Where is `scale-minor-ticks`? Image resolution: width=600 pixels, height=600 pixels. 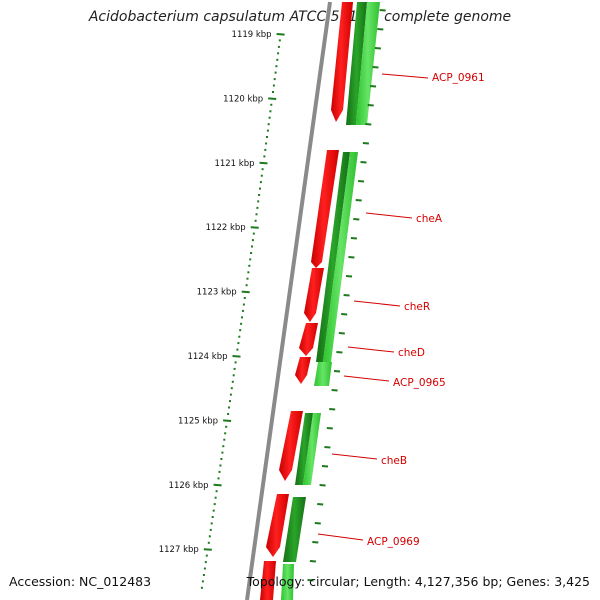
scale-minor-ticks is located at coordinates (240, 314).